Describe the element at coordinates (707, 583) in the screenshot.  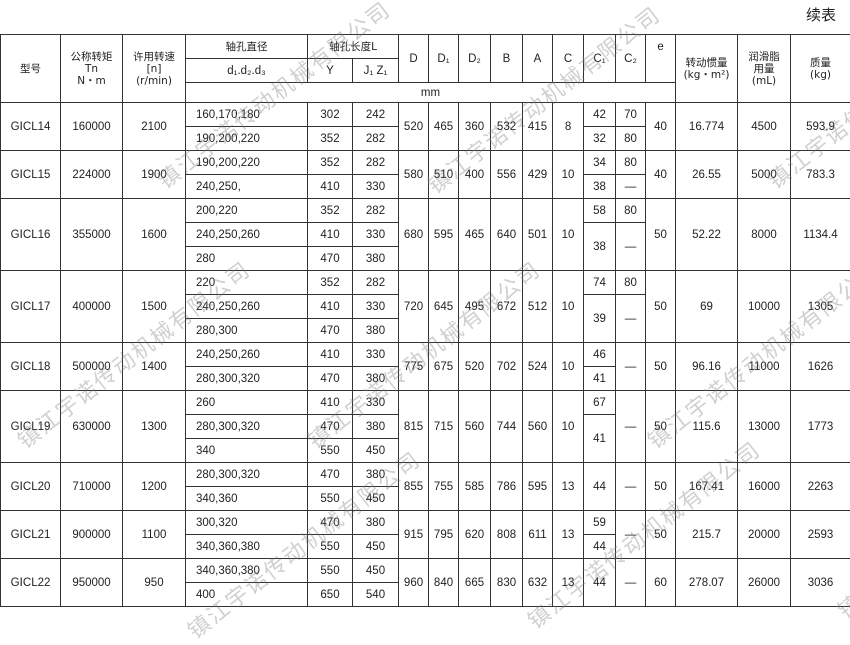
I see `inertia-cell: 278.07` at that location.